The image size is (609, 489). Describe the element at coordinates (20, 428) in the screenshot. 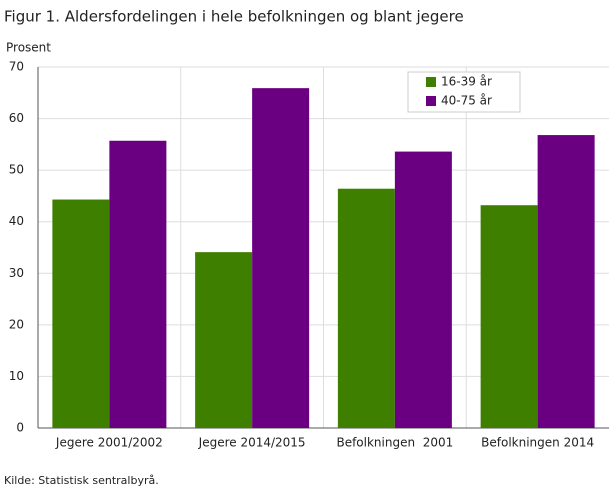

I see `y-tick-label: 0` at that location.